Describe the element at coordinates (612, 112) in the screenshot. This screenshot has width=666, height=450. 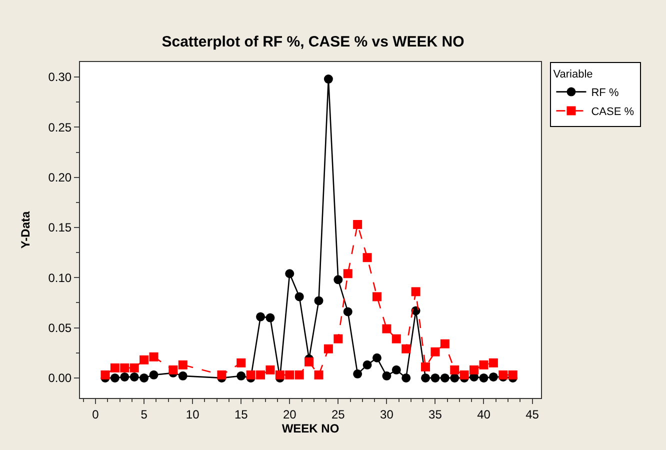
I see `legend-label: CASE %` at that location.